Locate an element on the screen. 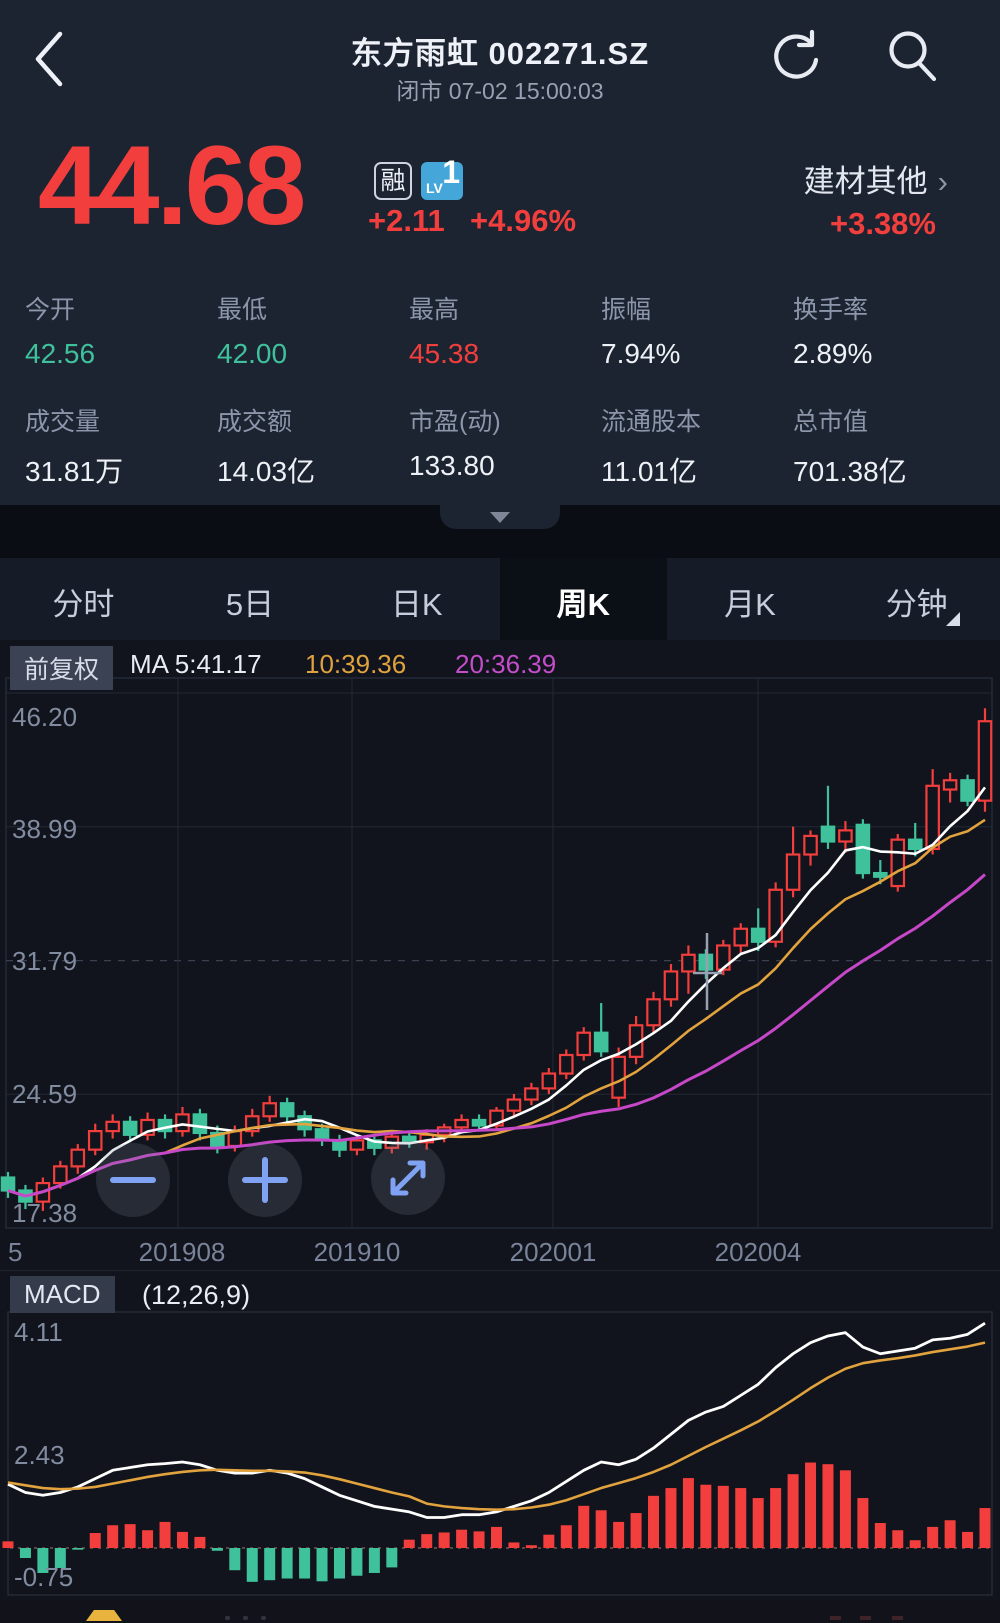 The height and width of the screenshot is (1623, 1000). level-badge: LV 1 is located at coordinates (442, 177).